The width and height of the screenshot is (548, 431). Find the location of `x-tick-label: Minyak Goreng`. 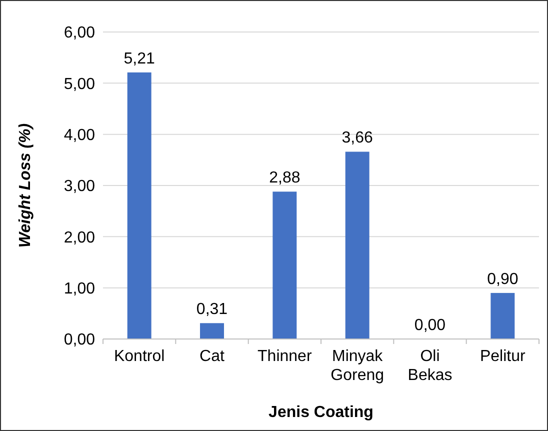

x-tick-label: Minyak Goreng is located at coordinates (357, 366).